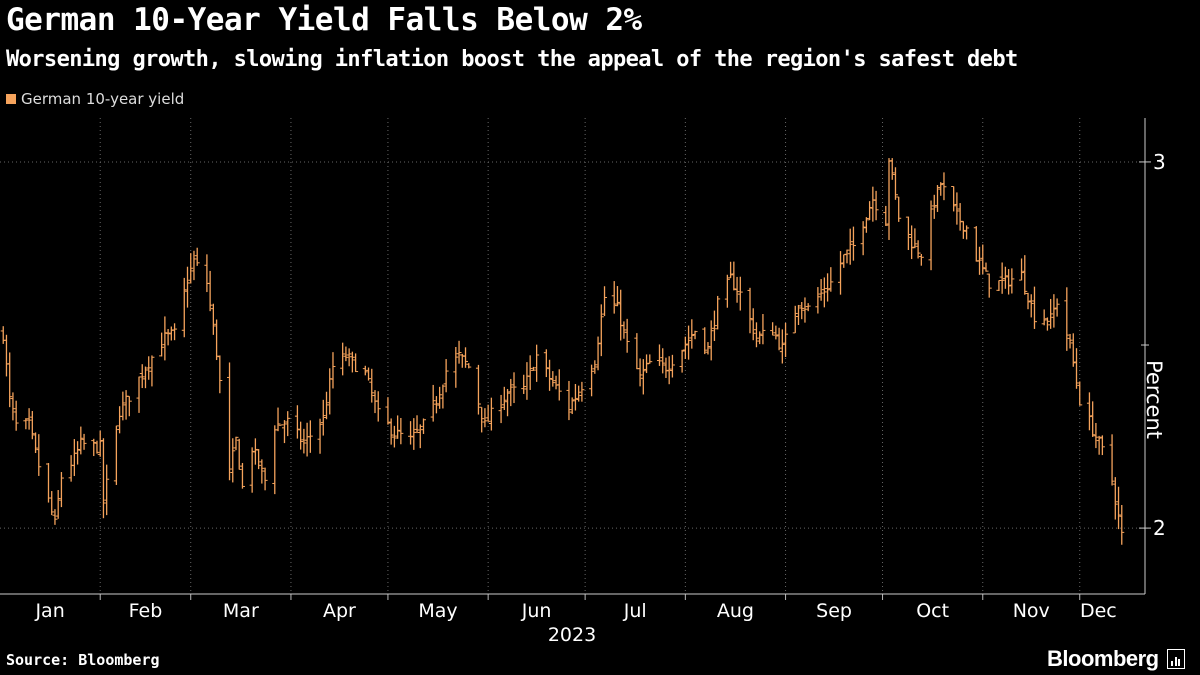  What do you see at coordinates (1031, 611) in the screenshot?
I see `x-tick-label: Nov` at bounding box center [1031, 611].